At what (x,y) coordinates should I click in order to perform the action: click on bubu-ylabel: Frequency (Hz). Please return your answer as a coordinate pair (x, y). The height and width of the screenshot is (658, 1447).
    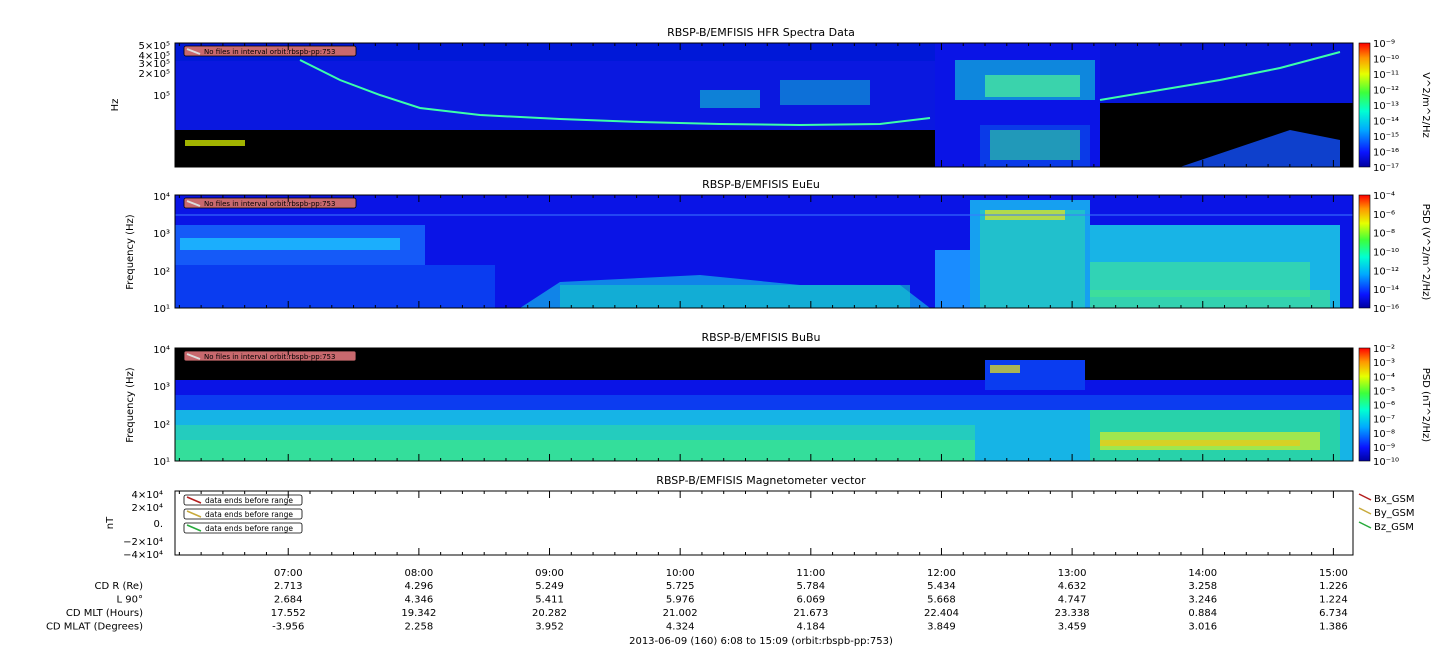
    Looking at the image, I should click on (130, 405).